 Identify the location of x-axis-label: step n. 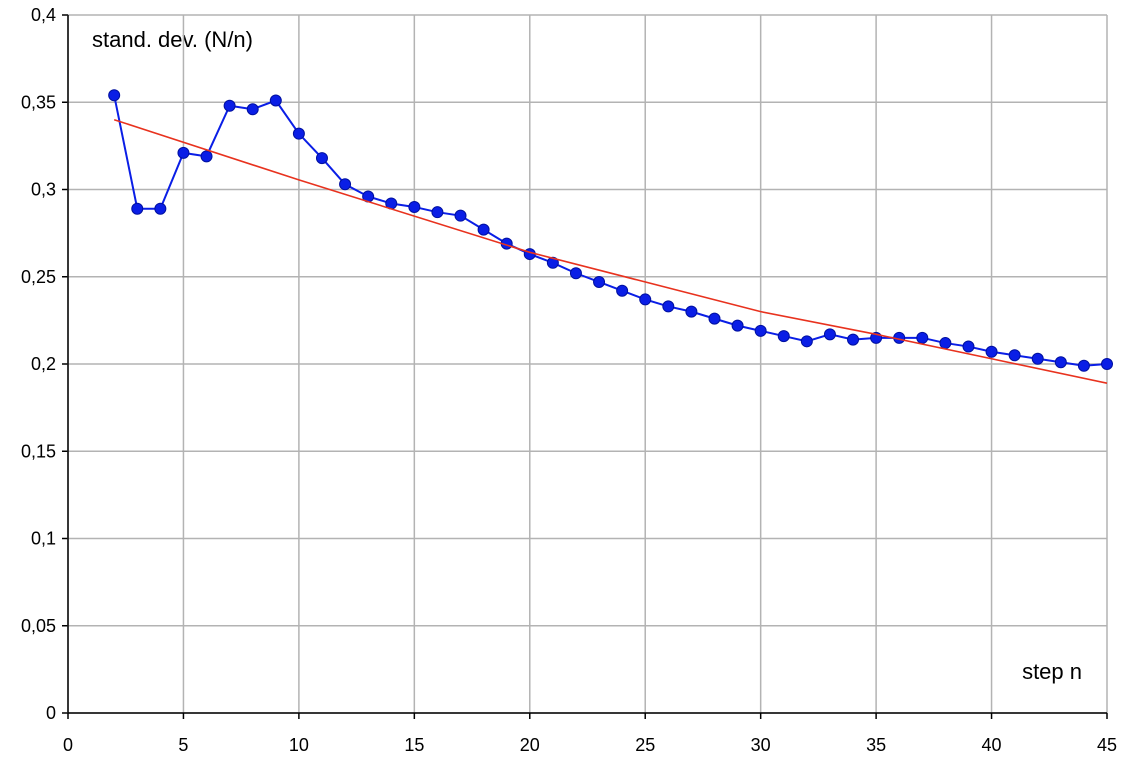
(1052, 671).